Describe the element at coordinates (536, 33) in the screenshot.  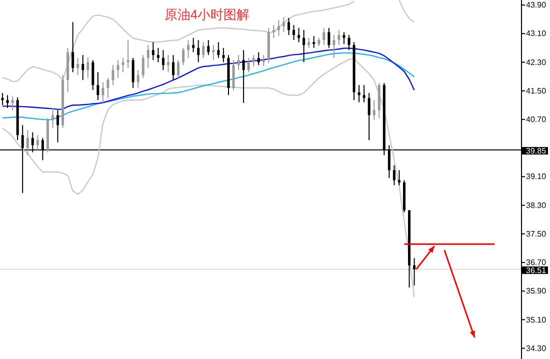
I see `y-tick-label: 43.10` at that location.